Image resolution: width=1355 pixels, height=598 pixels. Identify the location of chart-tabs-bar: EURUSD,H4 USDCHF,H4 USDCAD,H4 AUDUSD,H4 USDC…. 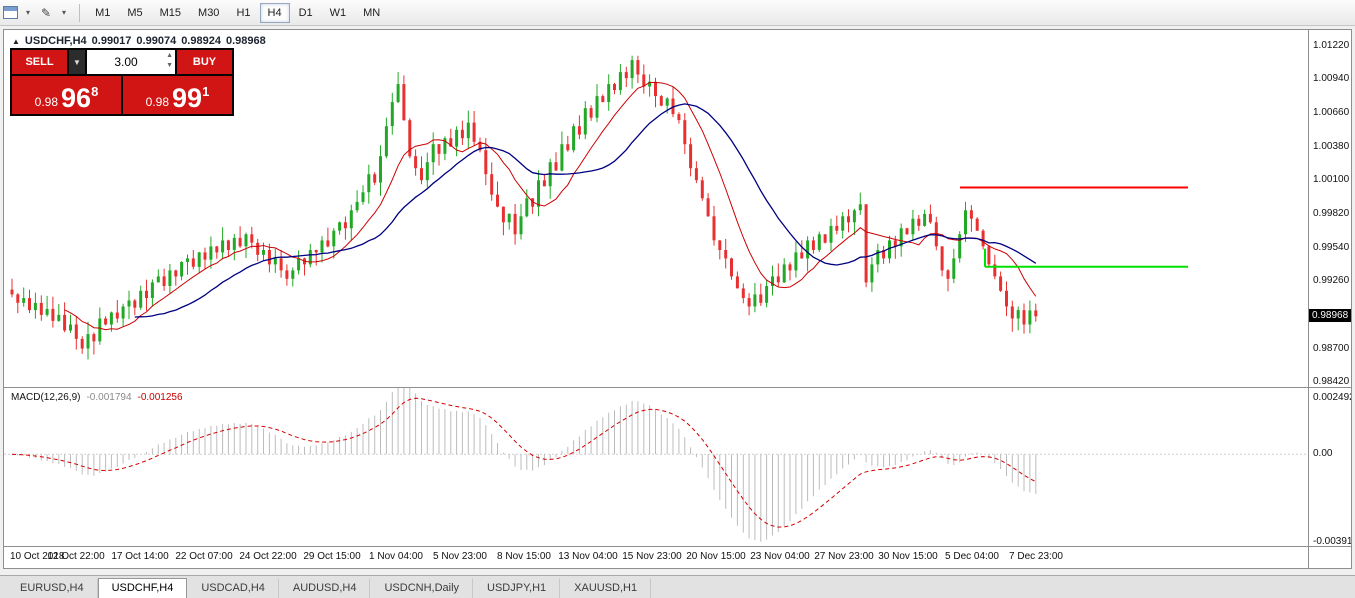
(677, 586).